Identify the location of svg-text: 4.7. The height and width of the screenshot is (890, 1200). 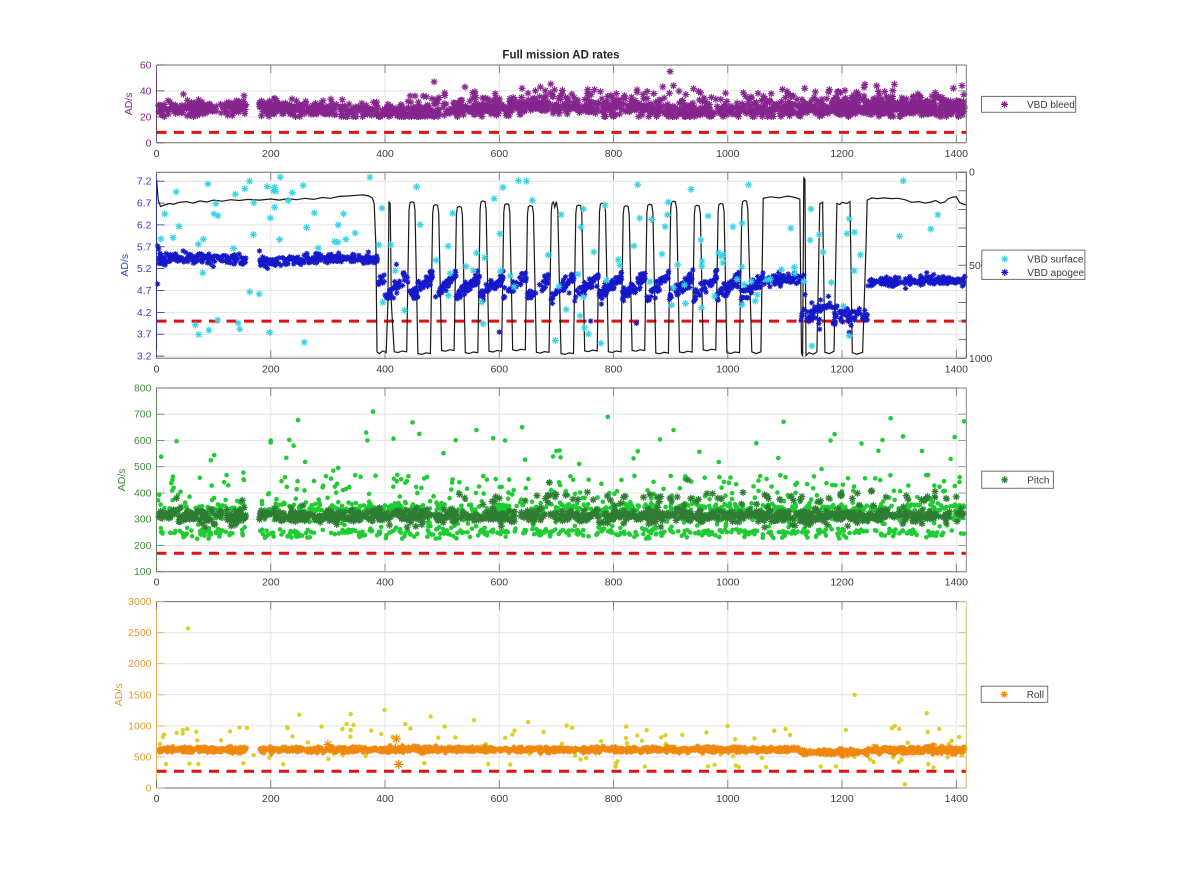
(144, 291).